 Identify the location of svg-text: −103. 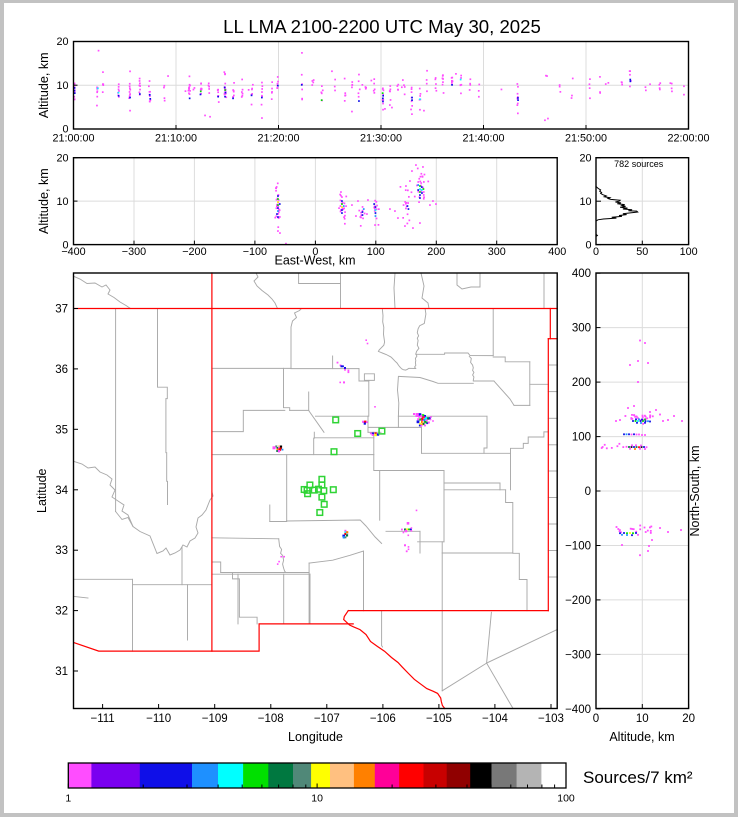
(551, 719).